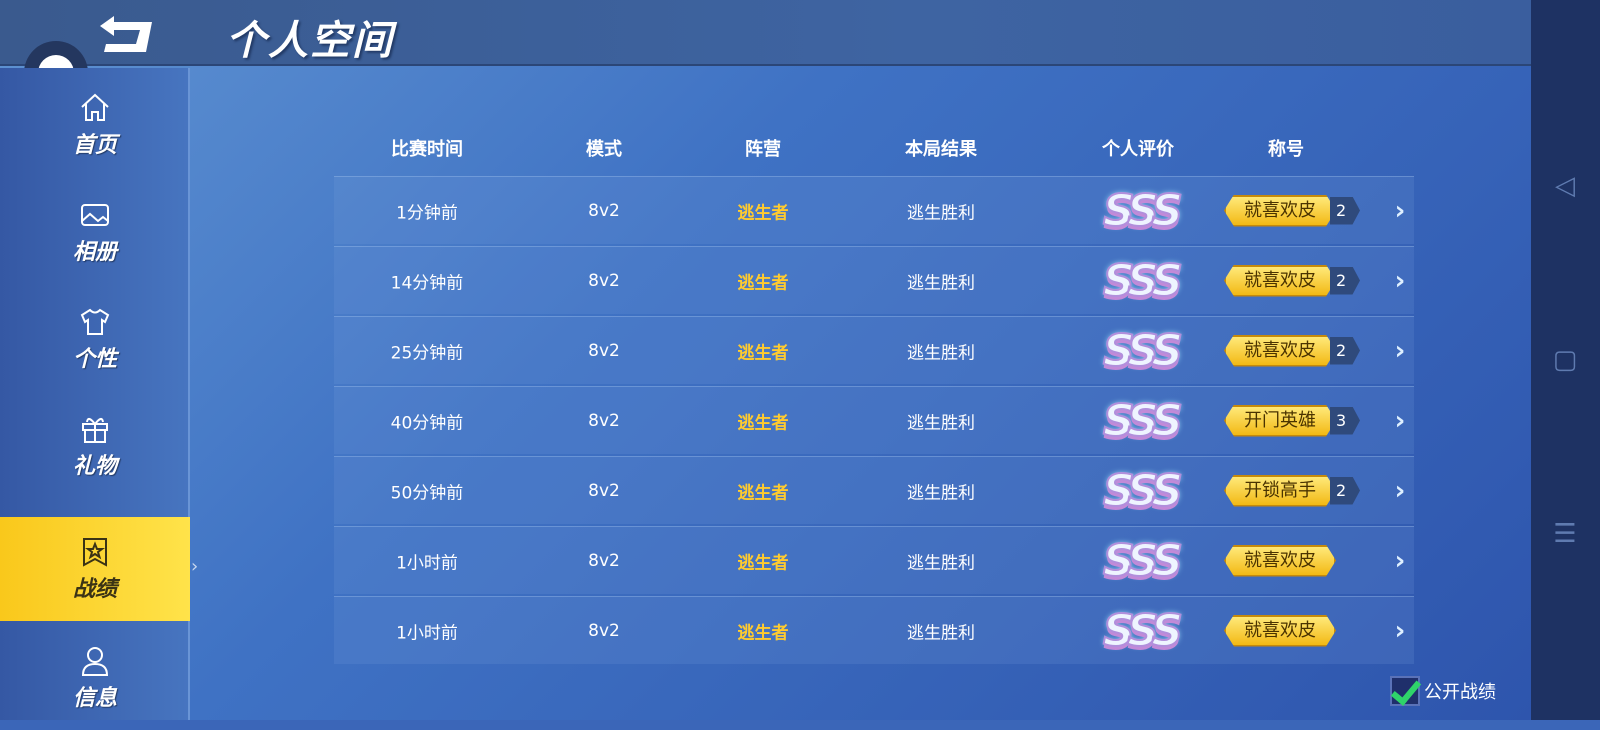 The width and height of the screenshot is (1600, 730). Describe the element at coordinates (95, 232) in the screenshot. I see `sidebar-item-album: 相册` at that location.